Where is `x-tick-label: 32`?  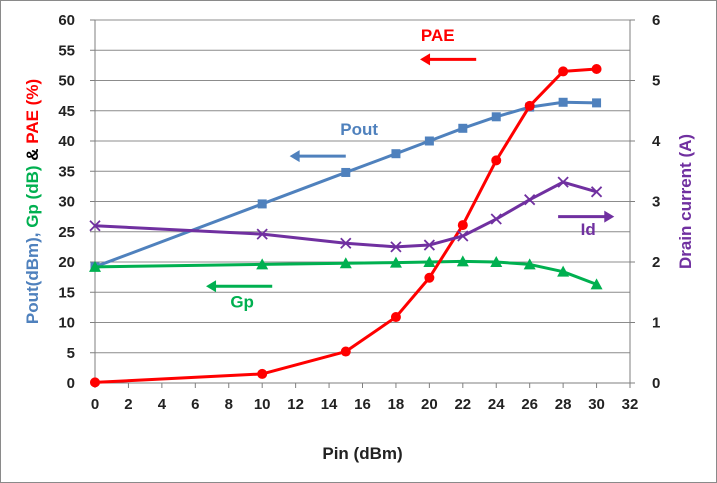 x-tick-label: 32 is located at coordinates (630, 404).